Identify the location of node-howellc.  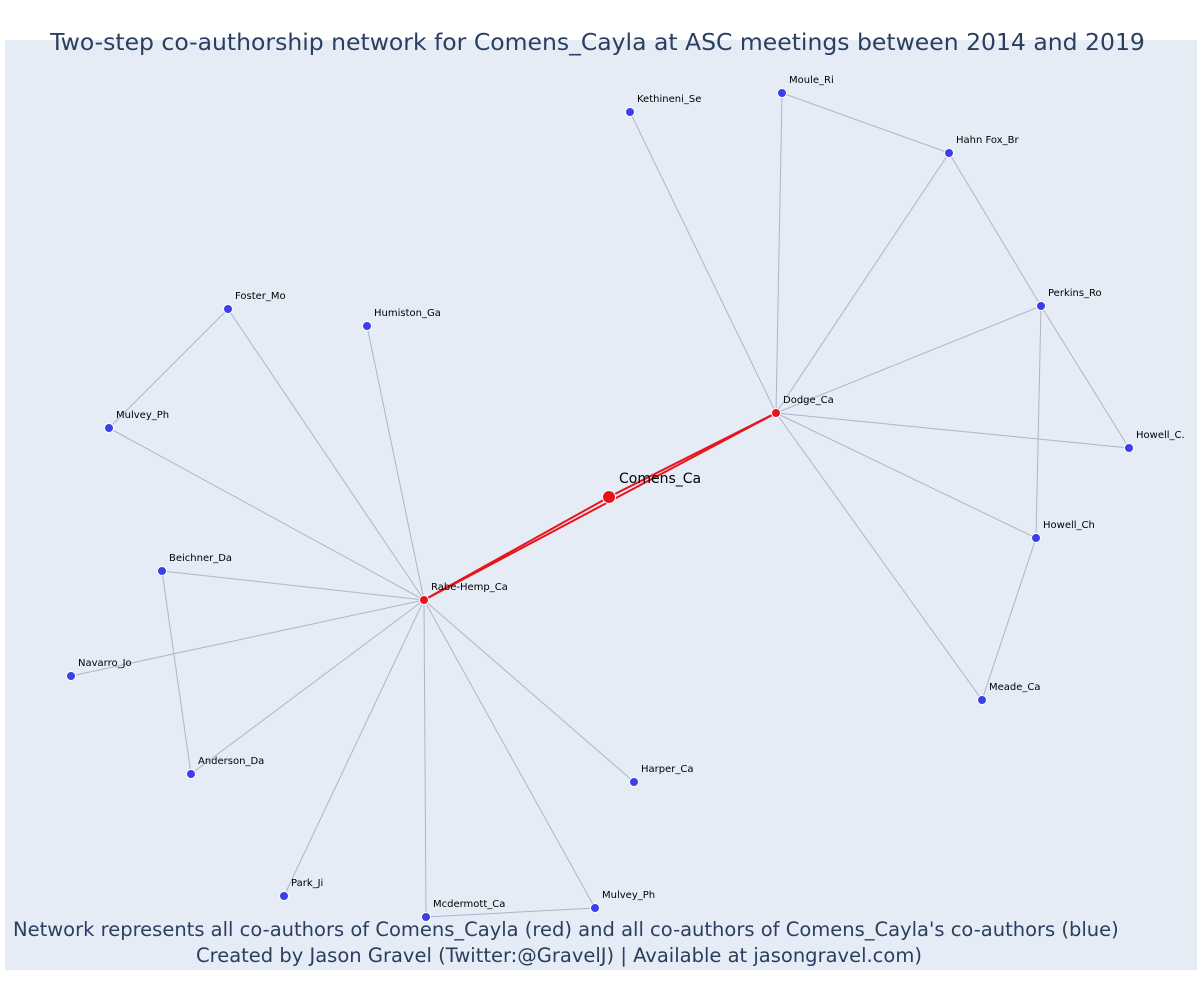
(1129, 448).